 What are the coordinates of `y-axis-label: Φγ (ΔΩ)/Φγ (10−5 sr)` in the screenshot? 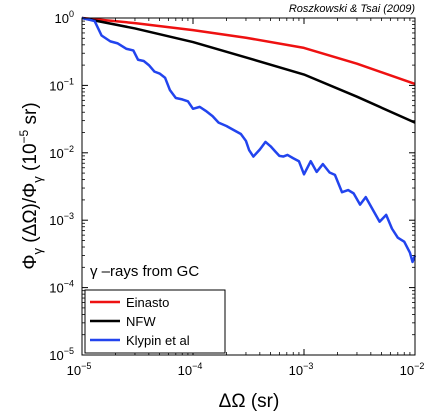 It's located at (31, 185).